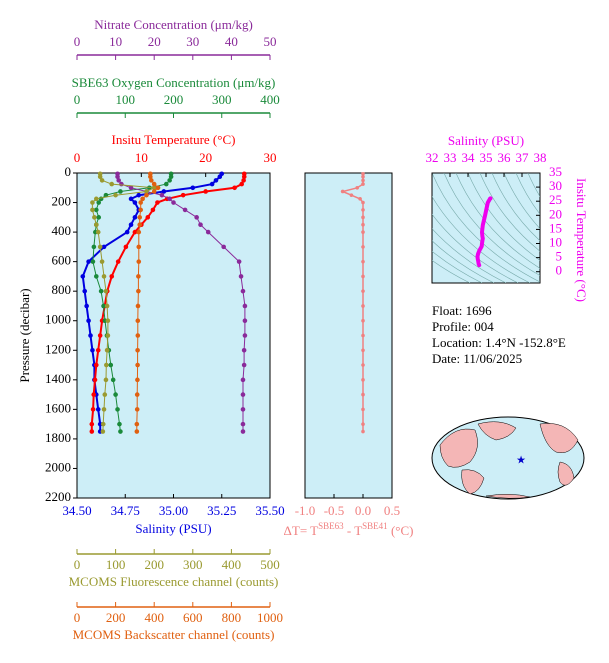 The width and height of the screenshot is (609, 663). Describe the element at coordinates (555, 213) in the screenshot. I see `y-tick-label: 20` at that location.